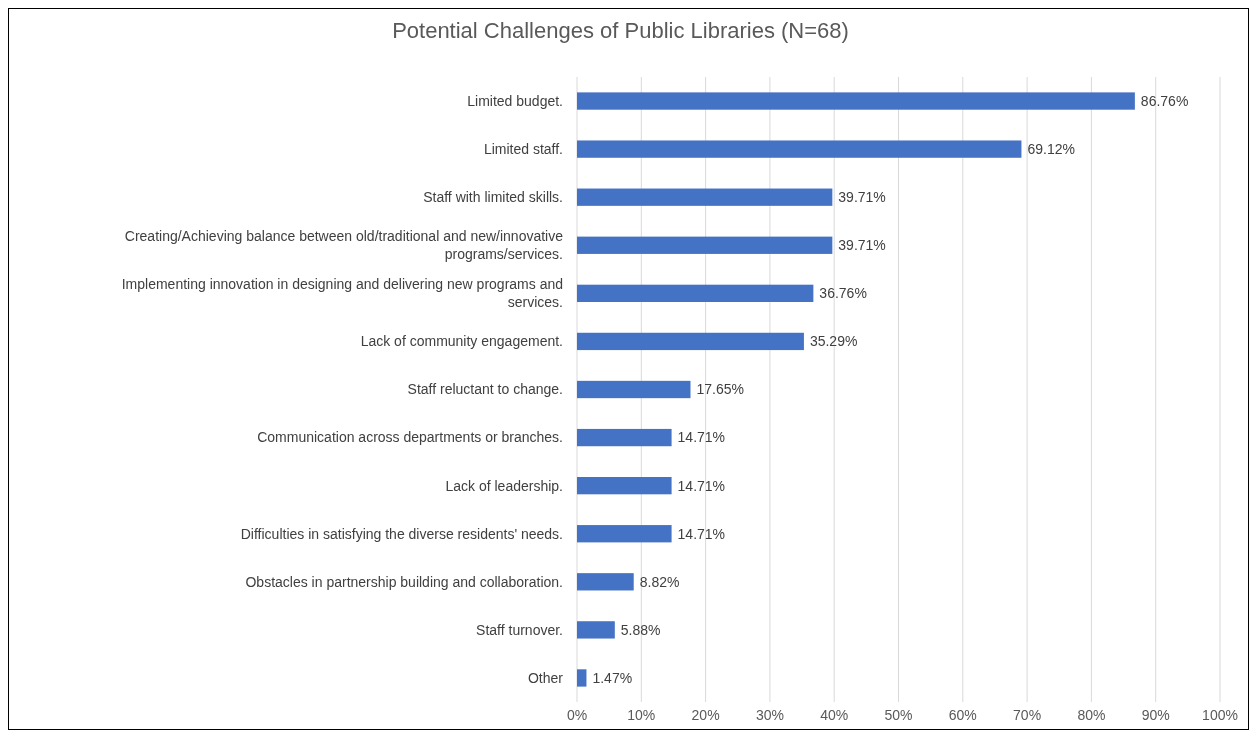 Image resolution: width=1257 pixels, height=738 pixels. Describe the element at coordinates (1220, 715) in the screenshot. I see `x-tick-label: 100%` at that location.